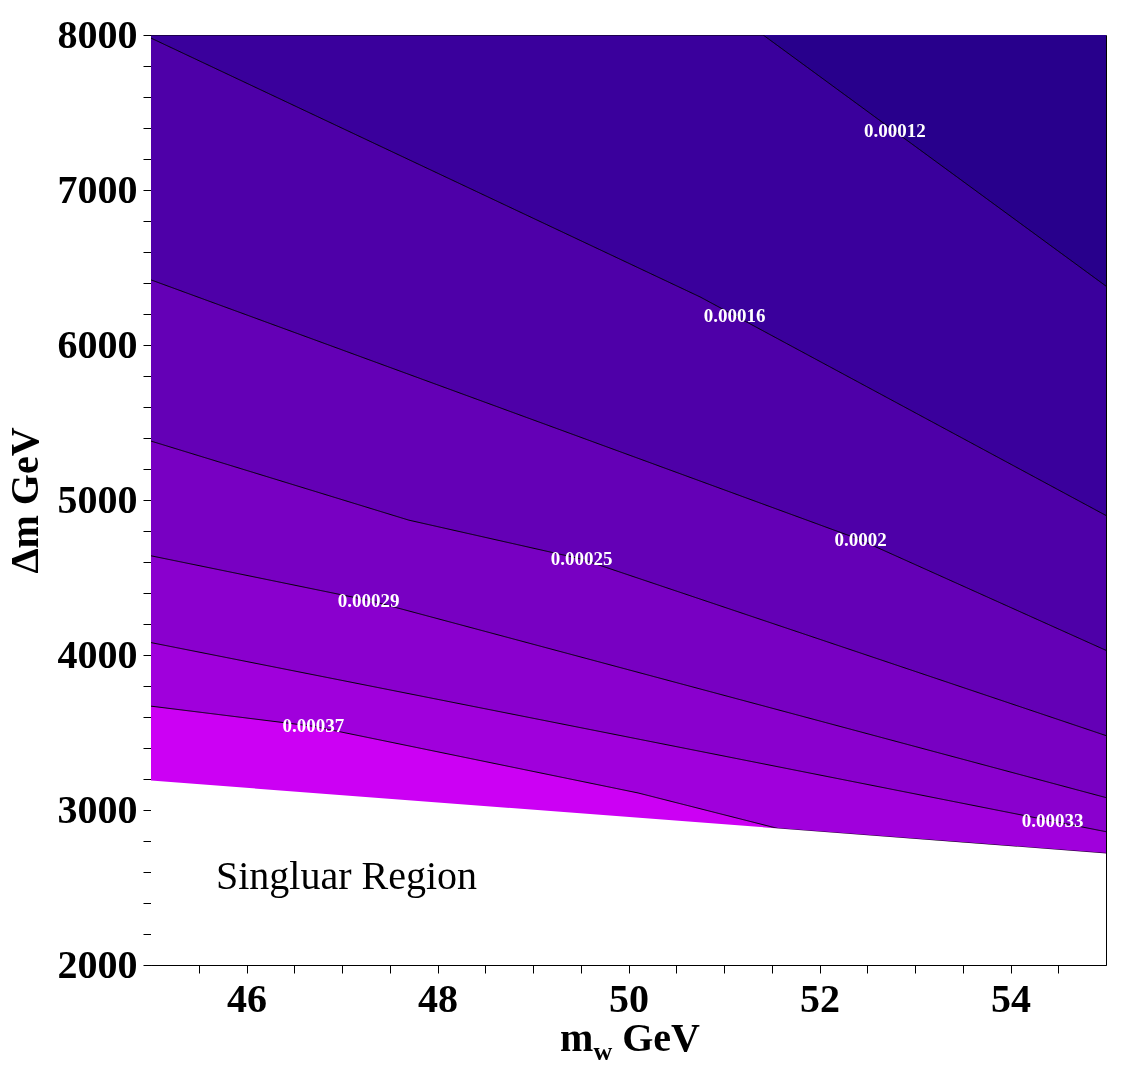 The height and width of the screenshot is (1082, 1122). Describe the element at coordinates (895, 131) in the screenshot. I see `annotation: 0.00012` at that location.